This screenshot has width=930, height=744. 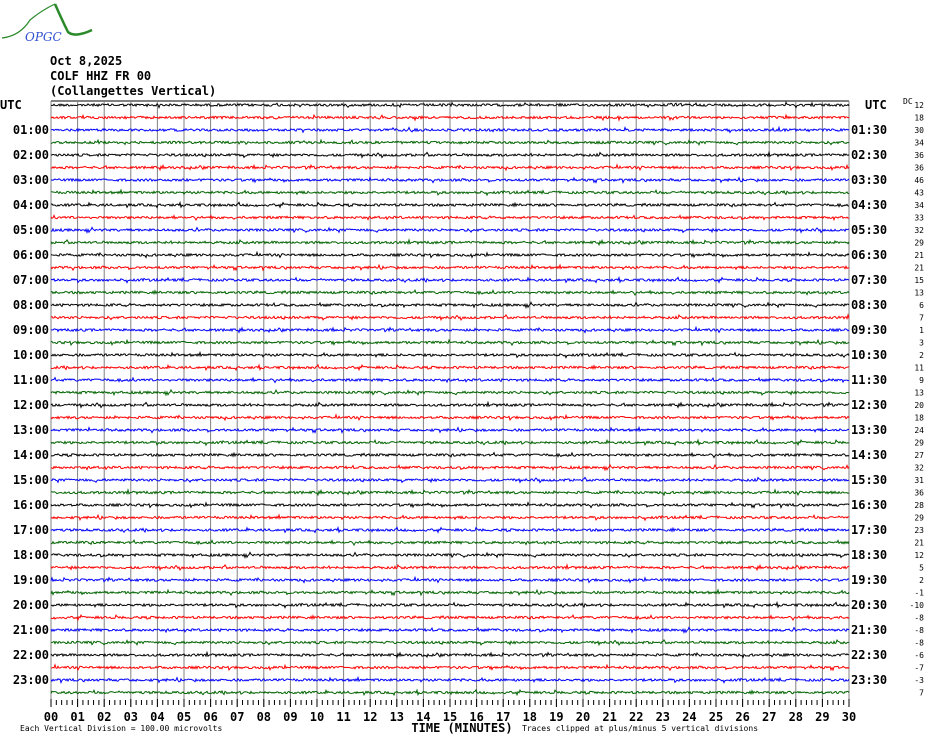 What do you see at coordinates (869, 255) in the screenshot?
I see `right-hour-label: 06:30` at bounding box center [869, 255].